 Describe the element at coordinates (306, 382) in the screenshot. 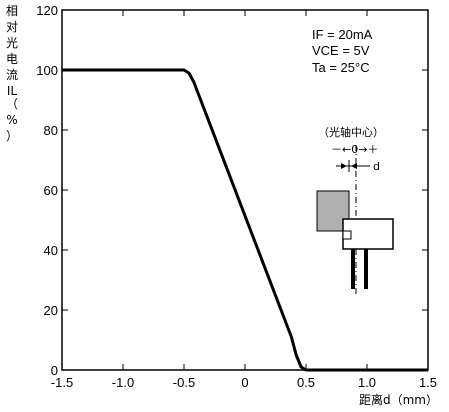

I see `x-tick-label: 0.5` at that location.